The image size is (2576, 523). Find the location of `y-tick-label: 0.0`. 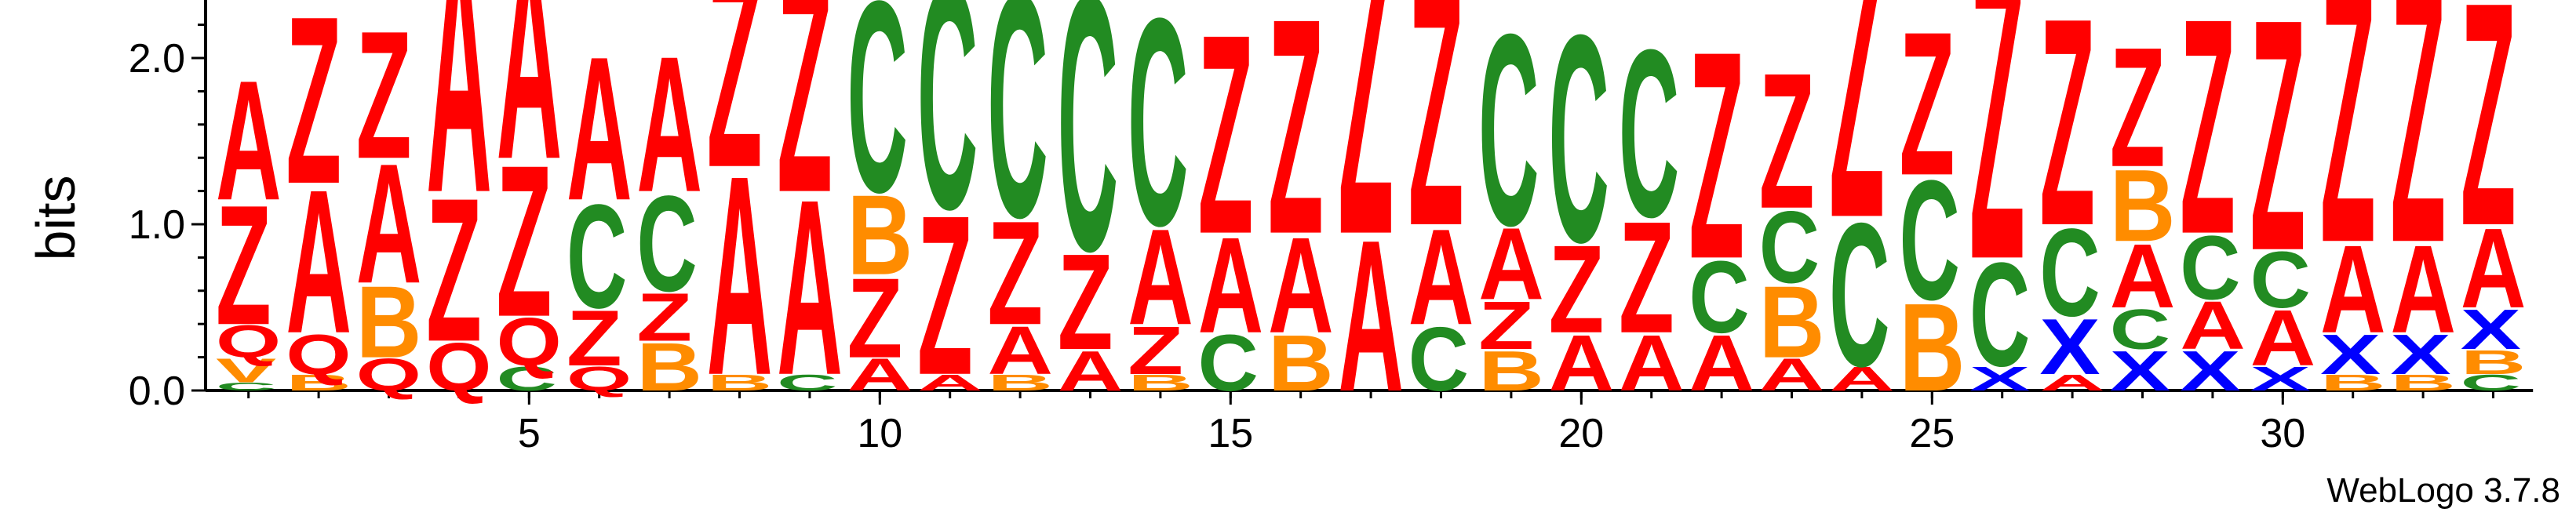

y-tick-label: 0.0 is located at coordinates (157, 391).